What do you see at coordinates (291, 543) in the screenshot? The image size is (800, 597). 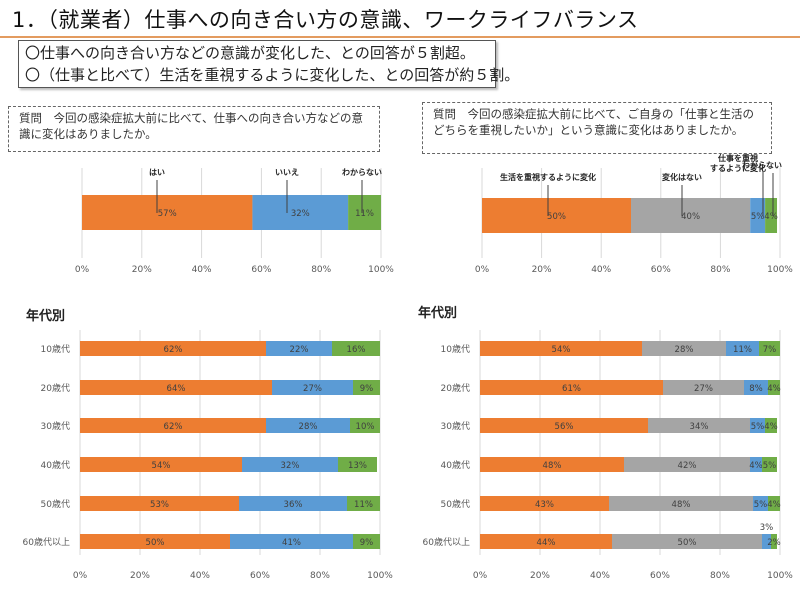 I see `data-label: 41%` at bounding box center [291, 543].